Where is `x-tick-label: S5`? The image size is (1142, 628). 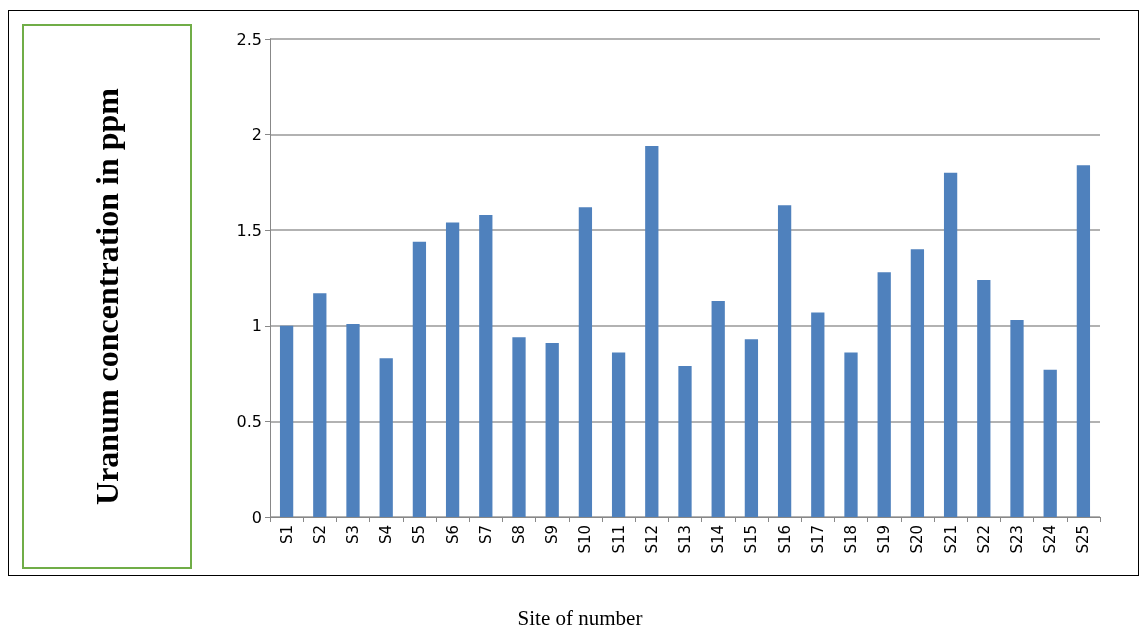 x-tick-label: S5 is located at coordinates (419, 535).